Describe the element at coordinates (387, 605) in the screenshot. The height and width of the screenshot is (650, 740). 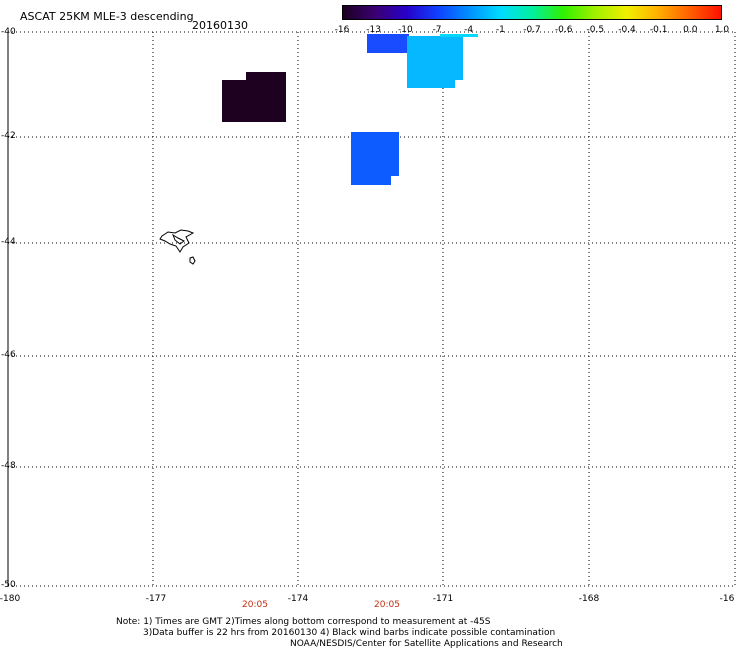
I see `time-label-2: 20:05` at that location.